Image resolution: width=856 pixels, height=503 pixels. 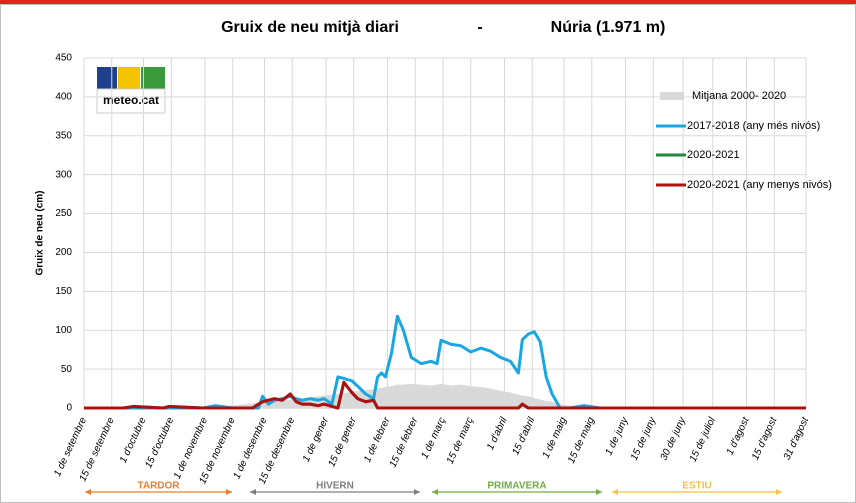 I want to click on x-tick-label: 30 de juny, so click(x=674, y=438).